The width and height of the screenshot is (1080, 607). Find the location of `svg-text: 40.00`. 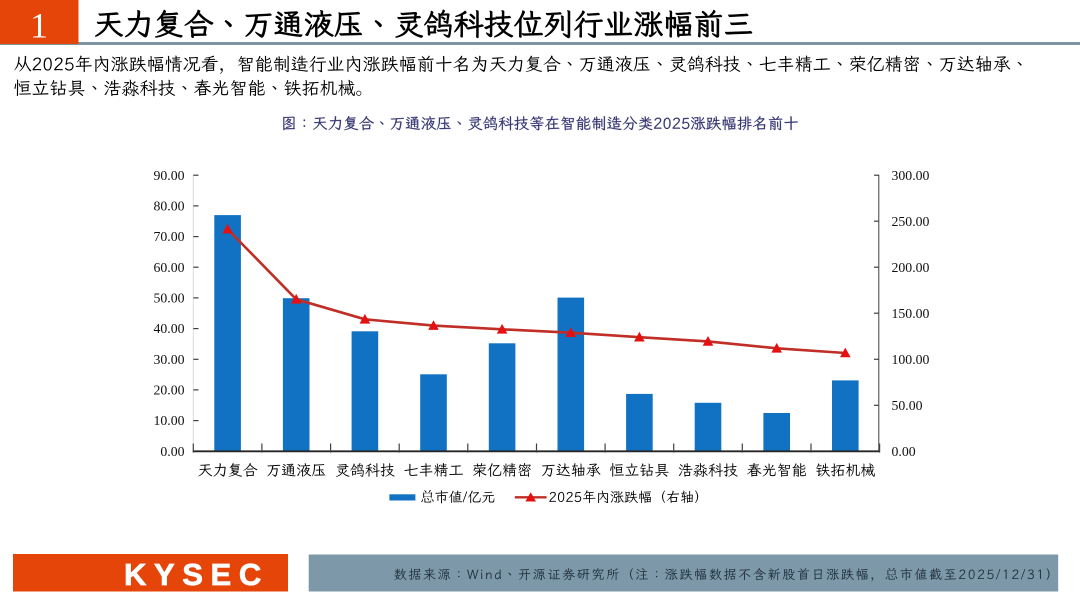

svg-text: 40.00 is located at coordinates (168, 328).